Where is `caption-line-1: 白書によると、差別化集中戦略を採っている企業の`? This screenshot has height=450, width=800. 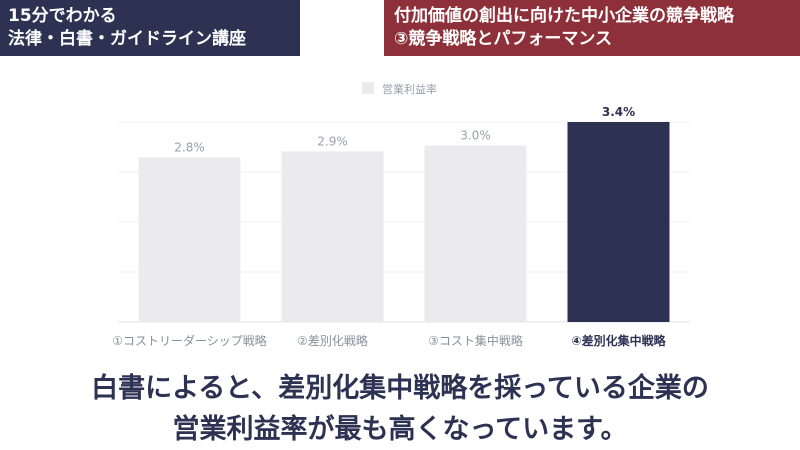
caption-line-1: 白書によると、差別化集中戦略を採っている企業の is located at coordinates (400, 388).